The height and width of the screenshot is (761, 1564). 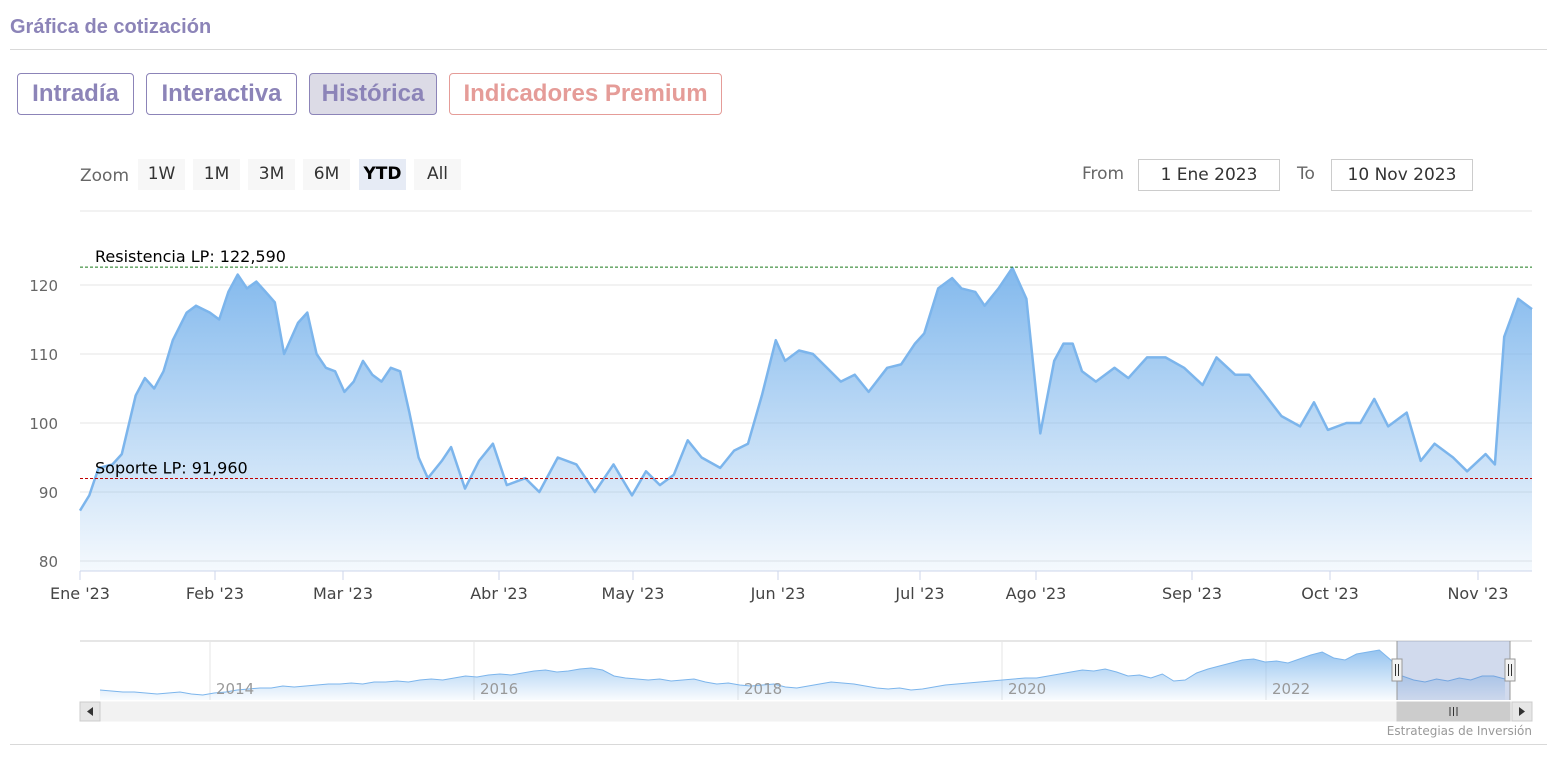 What do you see at coordinates (778, 744) in the screenshot?
I see `bottom-divider` at bounding box center [778, 744].